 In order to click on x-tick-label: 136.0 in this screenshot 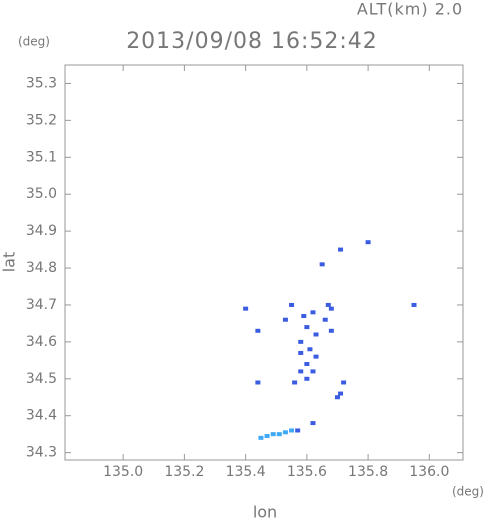, I will do `click(429, 472)`.